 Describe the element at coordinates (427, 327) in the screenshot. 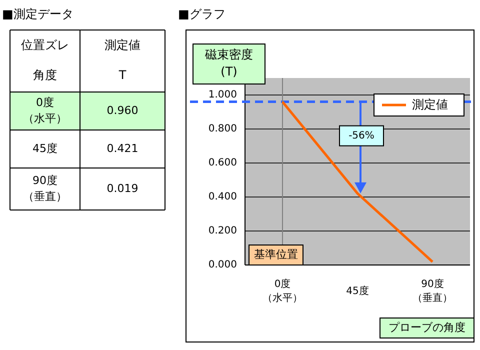

I see `x-axis-title: プローブの角度` at that location.